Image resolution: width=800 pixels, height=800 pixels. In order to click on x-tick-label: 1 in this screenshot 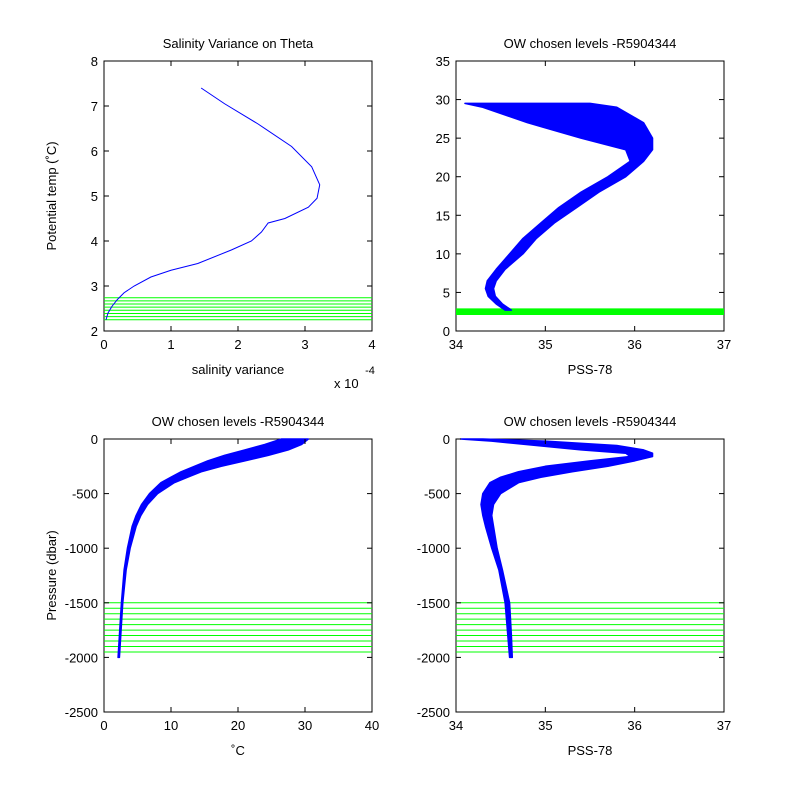, I will do `click(170, 344)`.